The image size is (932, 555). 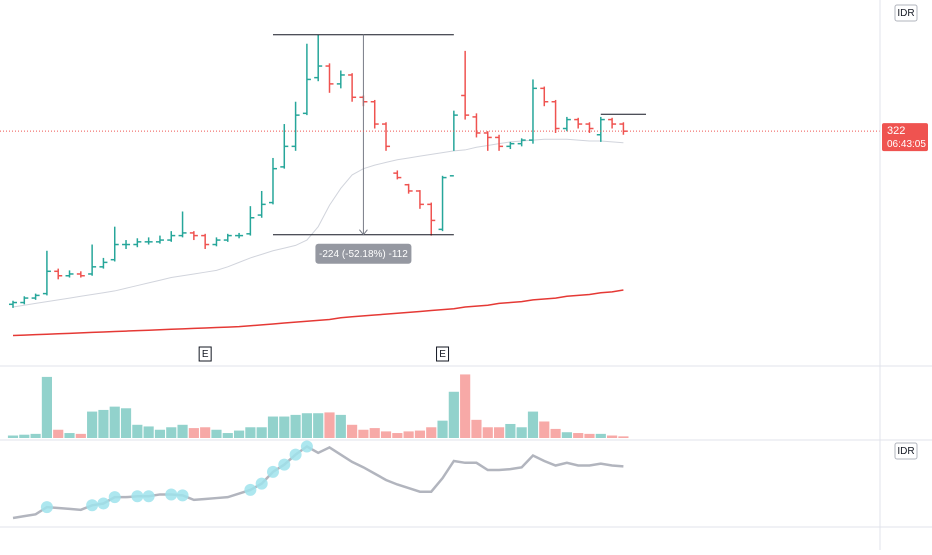 What do you see at coordinates (896, 131) in the screenshot?
I see `last-price-label: 322` at bounding box center [896, 131].